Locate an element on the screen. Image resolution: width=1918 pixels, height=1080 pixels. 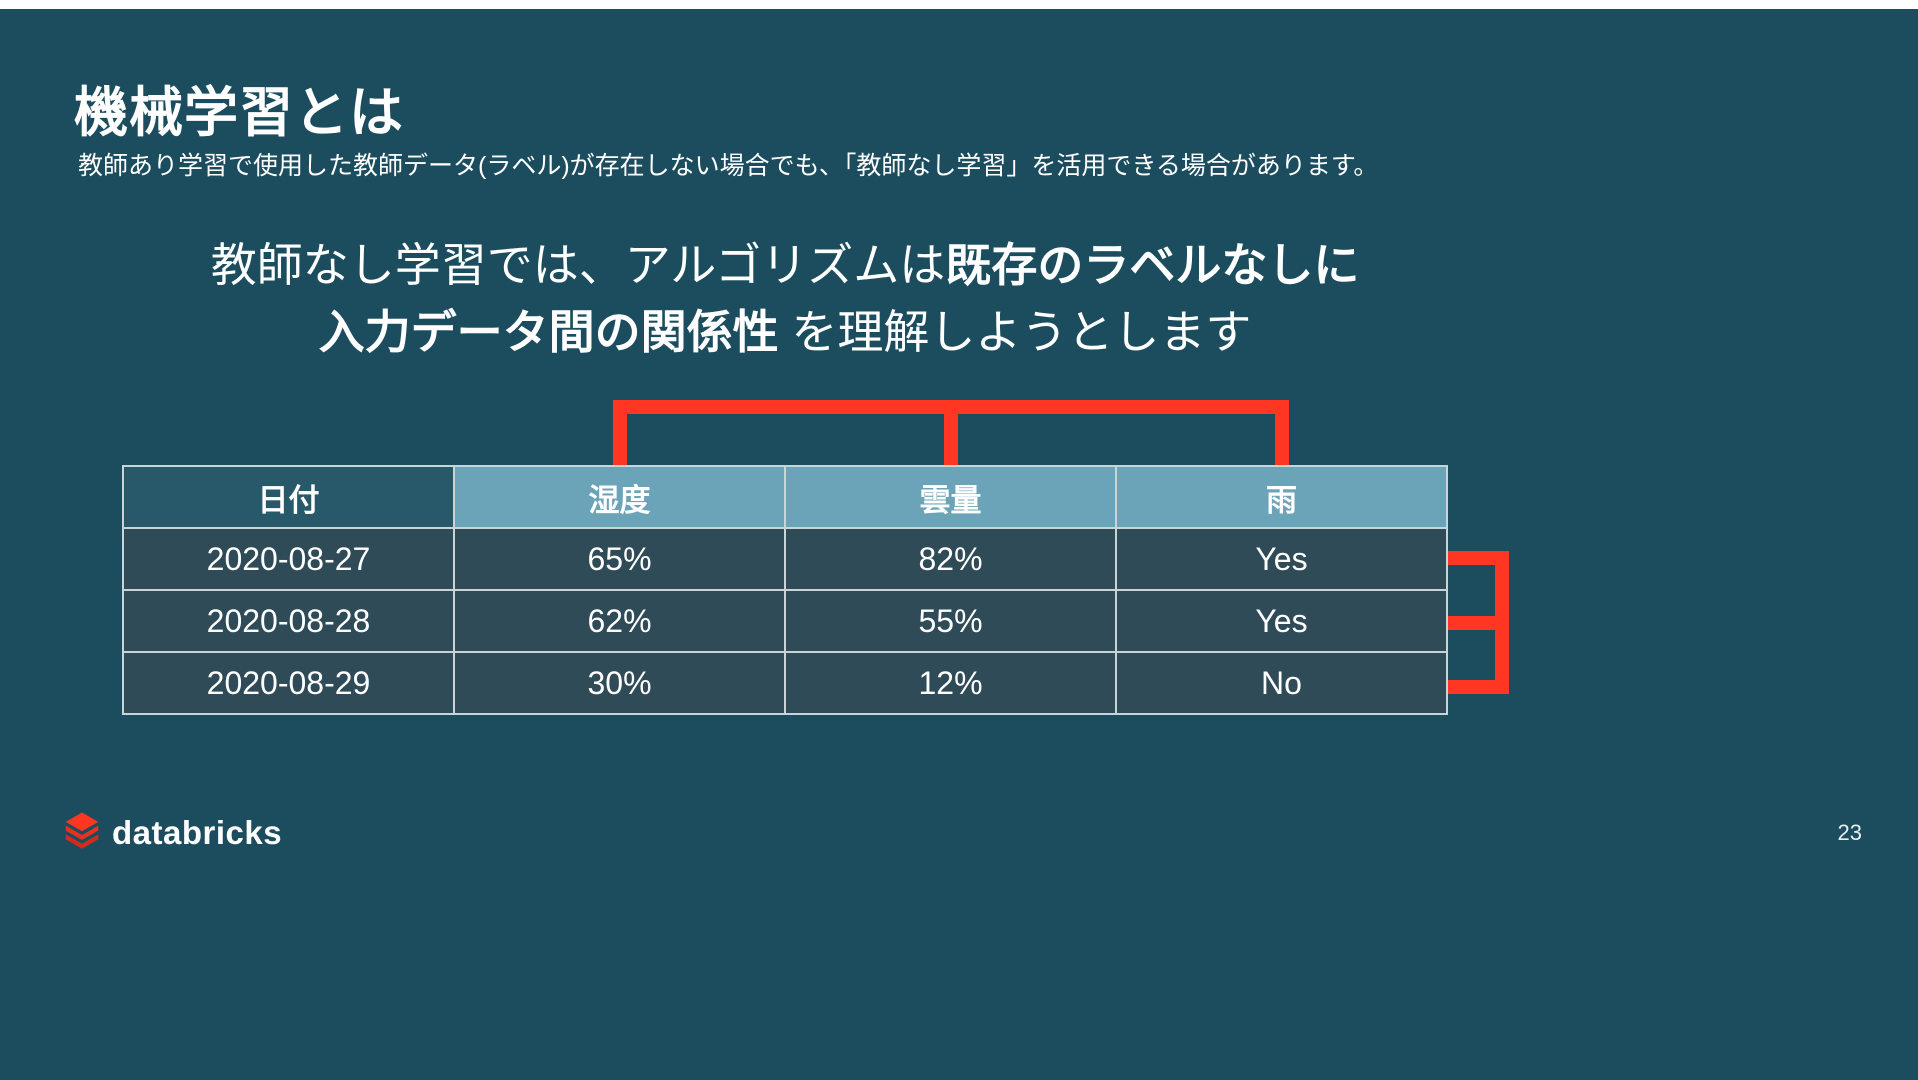
header-rain: 雨 is located at coordinates (1281, 497).